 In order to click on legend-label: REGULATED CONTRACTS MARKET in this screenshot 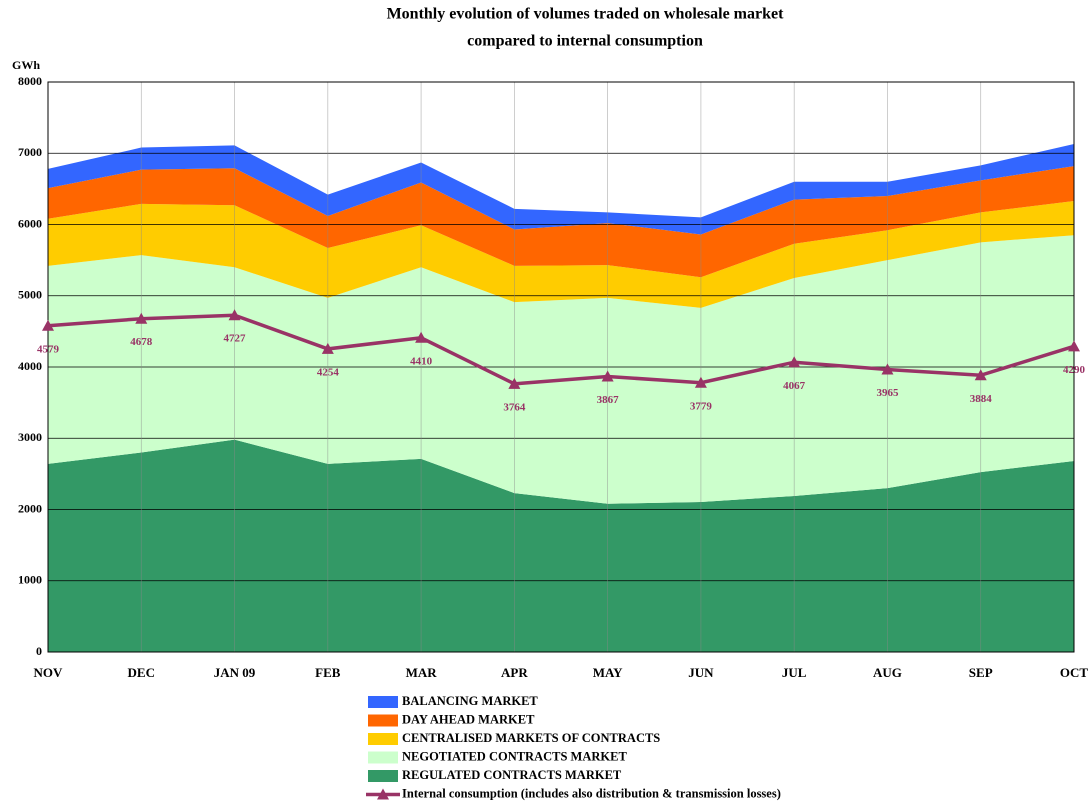, I will do `click(512, 775)`.